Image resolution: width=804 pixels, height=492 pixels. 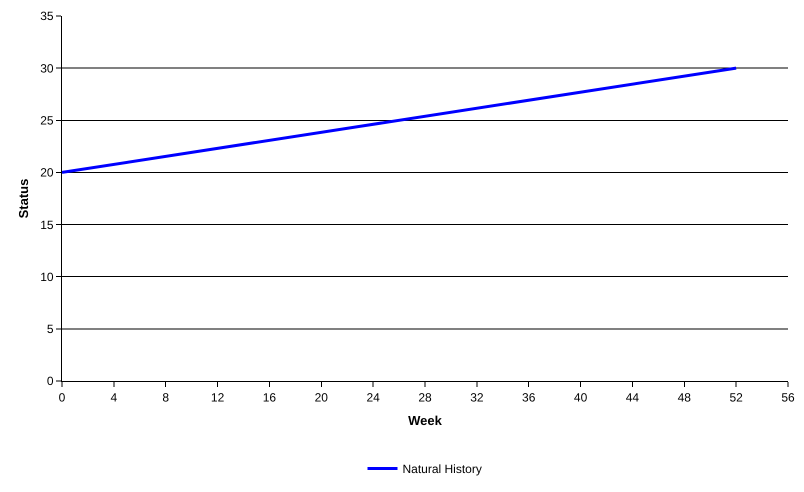 I want to click on x-tick-label: 44, so click(x=633, y=397).